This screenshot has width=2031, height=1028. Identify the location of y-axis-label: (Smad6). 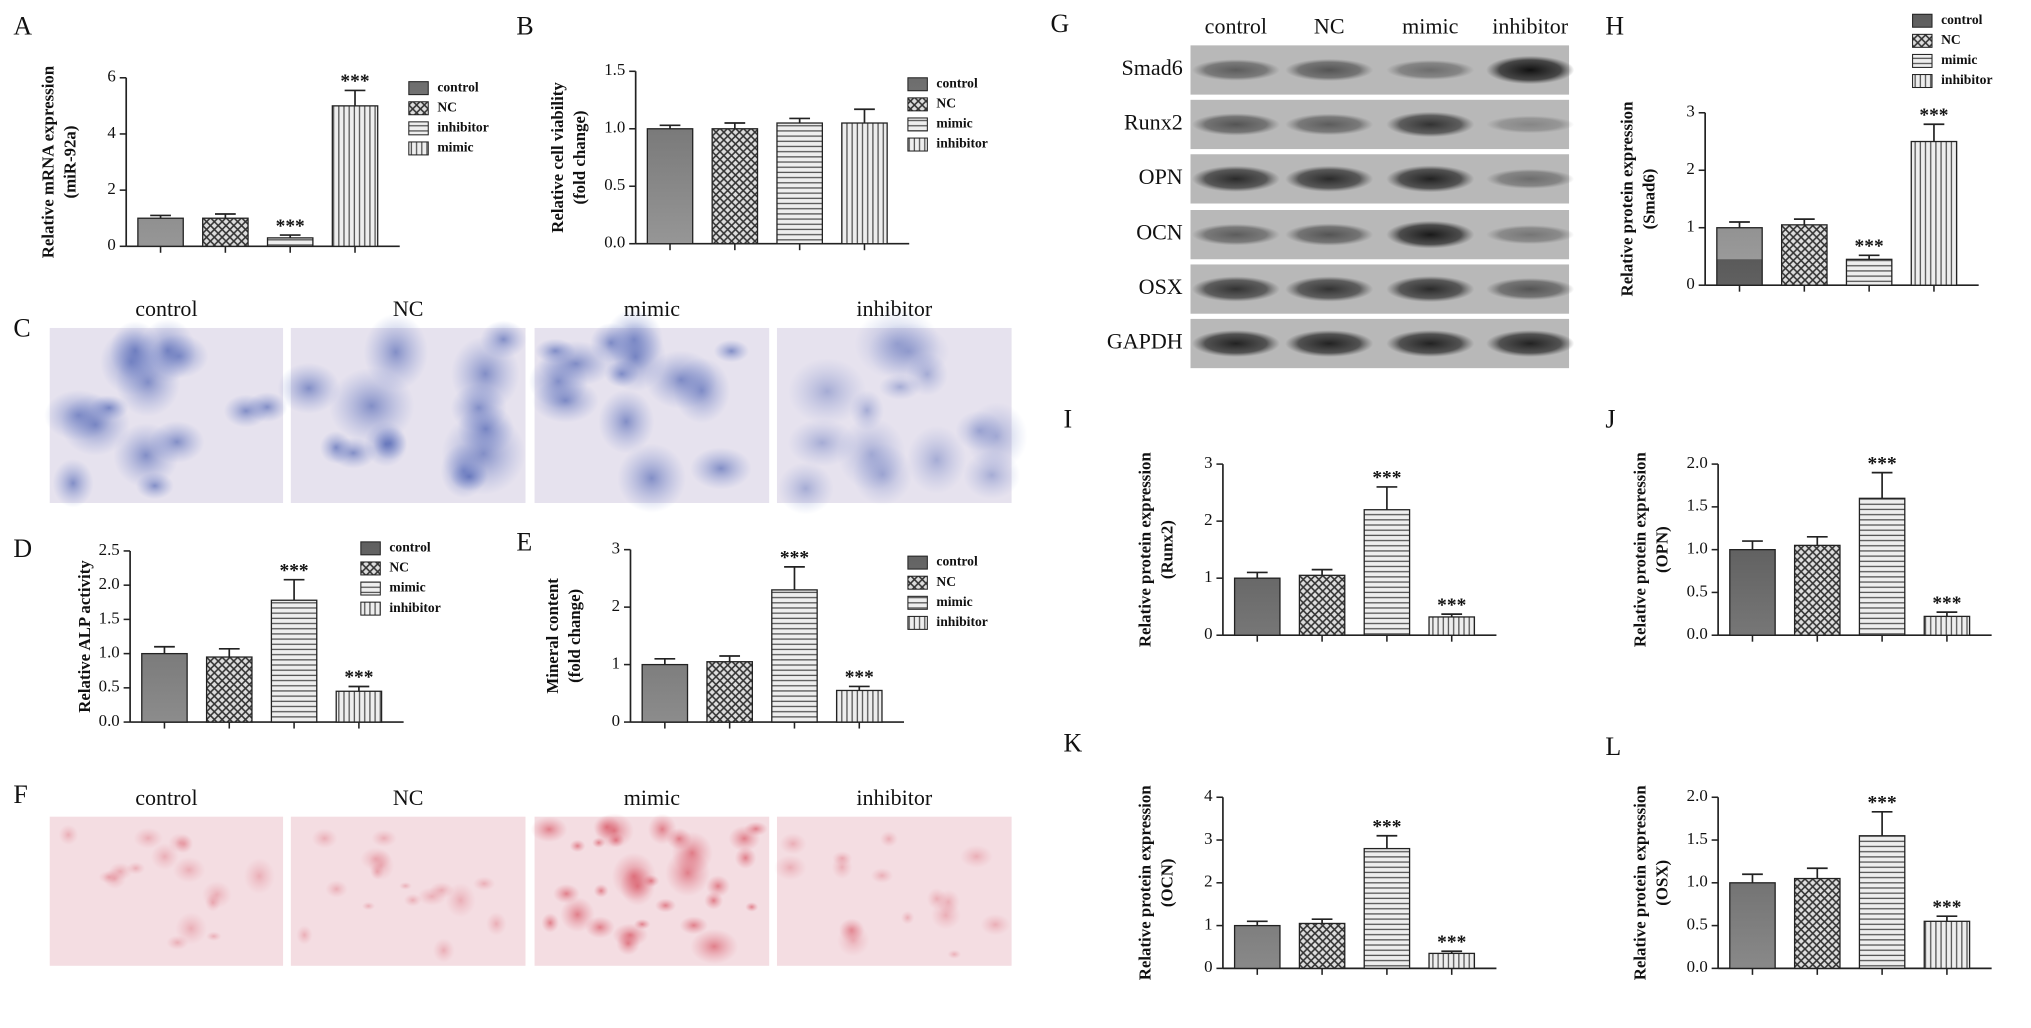
(1649, 199).